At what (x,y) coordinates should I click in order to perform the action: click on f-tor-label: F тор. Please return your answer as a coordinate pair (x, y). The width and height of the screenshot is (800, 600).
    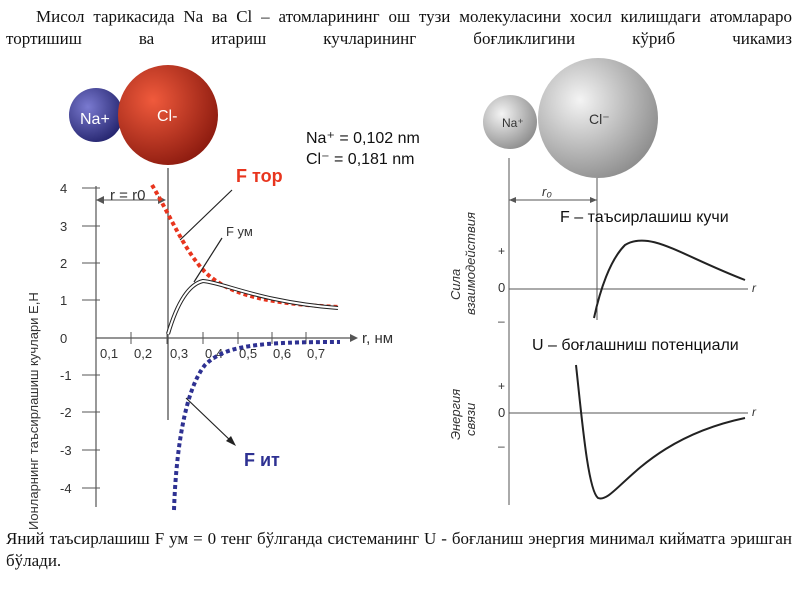
    Looking at the image, I should click on (259, 176).